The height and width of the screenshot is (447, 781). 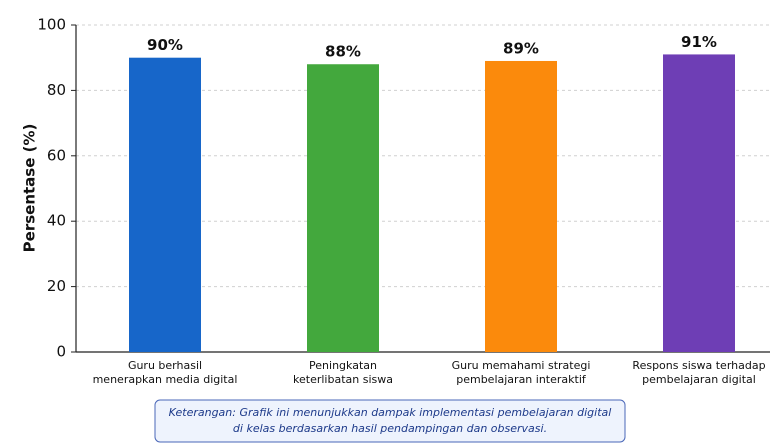 I want to click on y-tick-label: 20, so click(x=56, y=286).